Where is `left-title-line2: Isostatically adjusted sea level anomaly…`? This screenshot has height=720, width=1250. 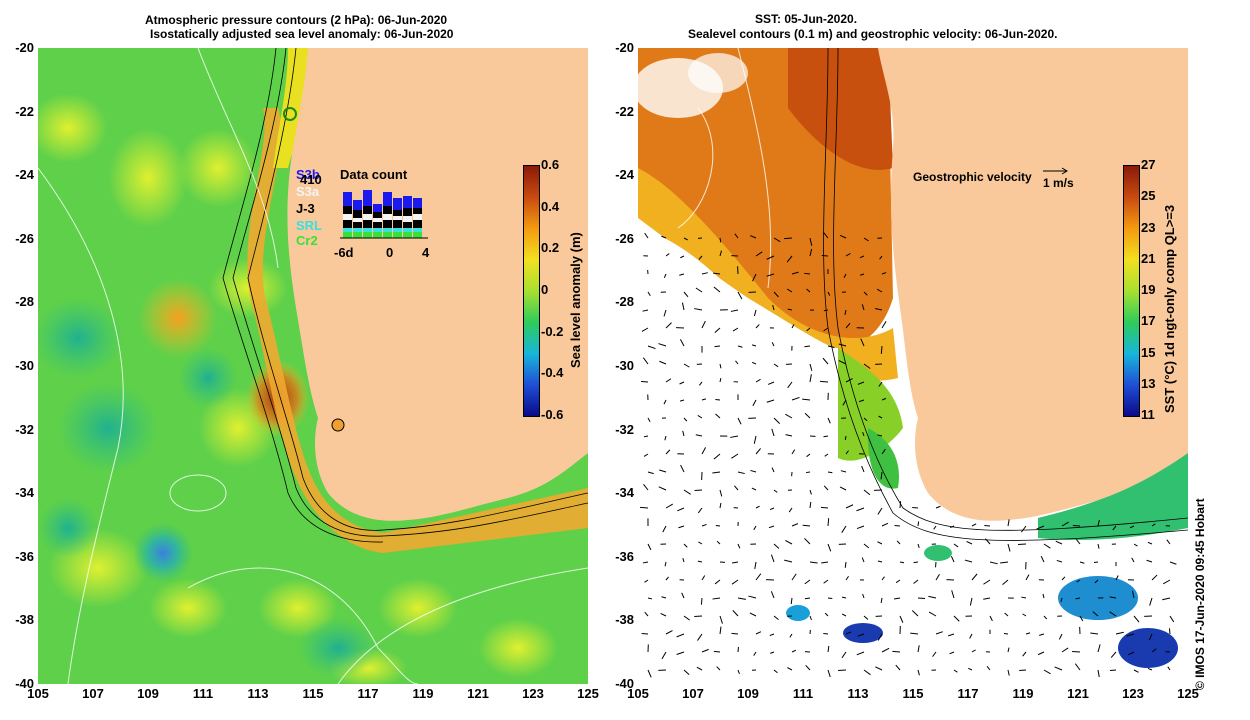 left-title-line2: Isostatically adjusted sea level anomaly… is located at coordinates (302, 34).